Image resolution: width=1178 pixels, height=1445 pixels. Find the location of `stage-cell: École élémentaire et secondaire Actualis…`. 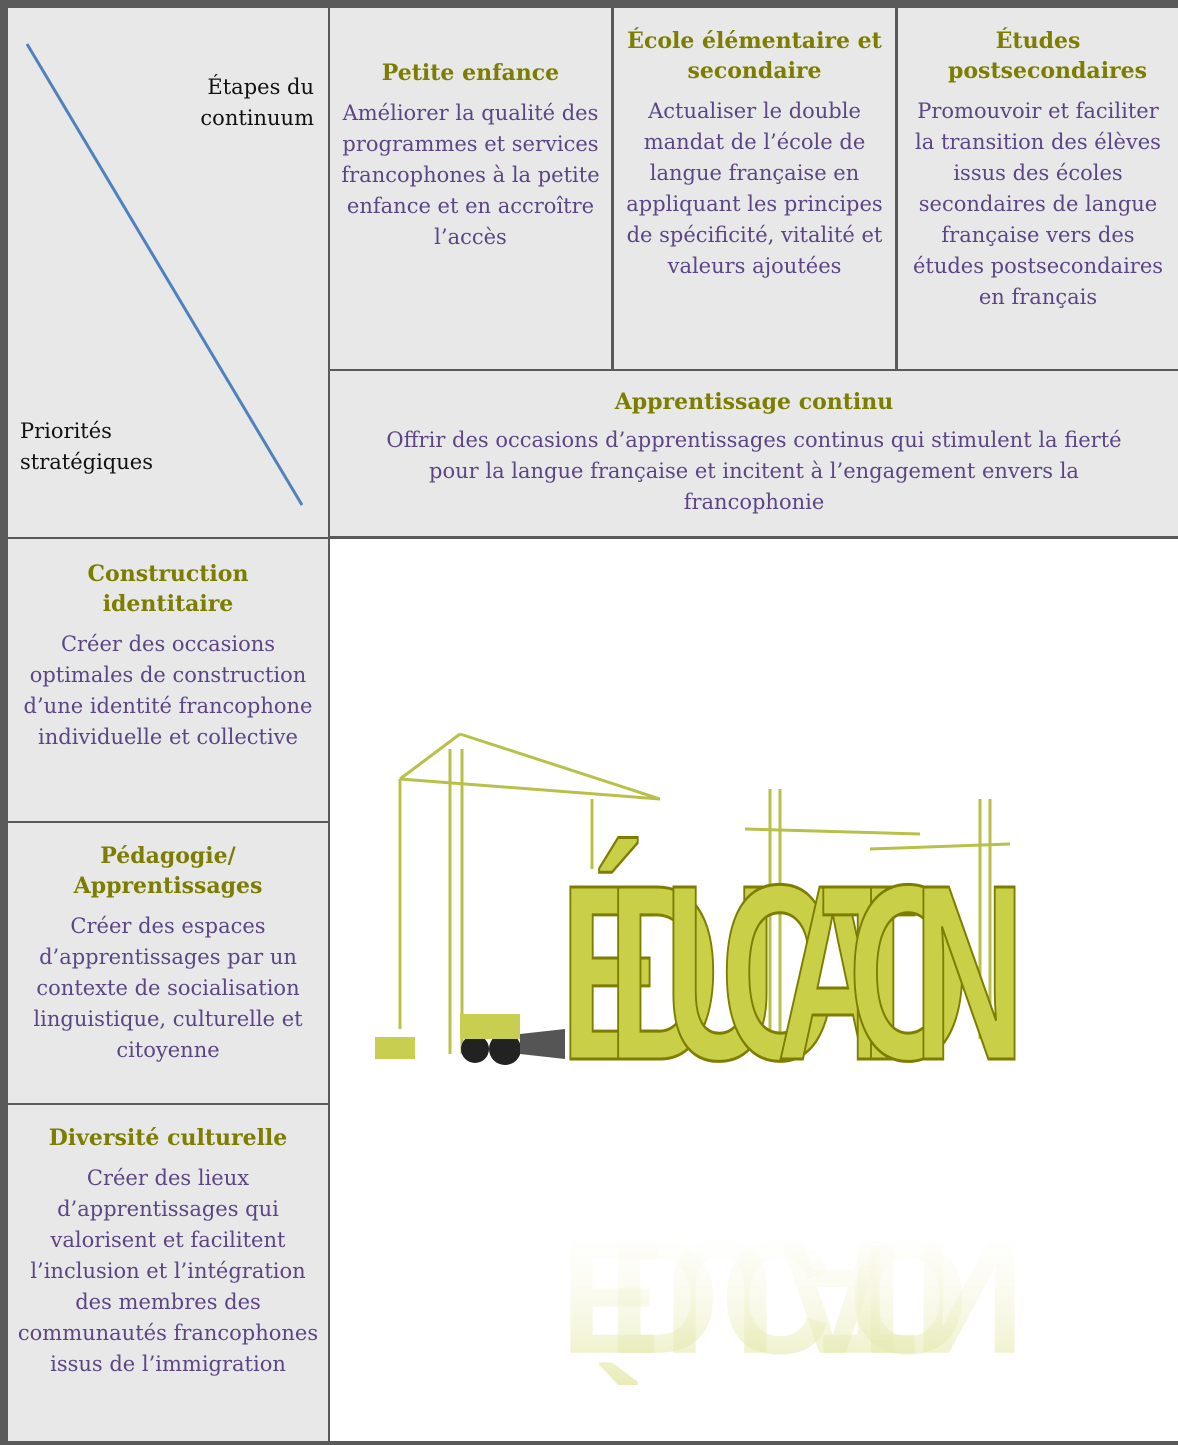

stage-cell: École élémentaire et secondaire Actualis… is located at coordinates (754, 188).